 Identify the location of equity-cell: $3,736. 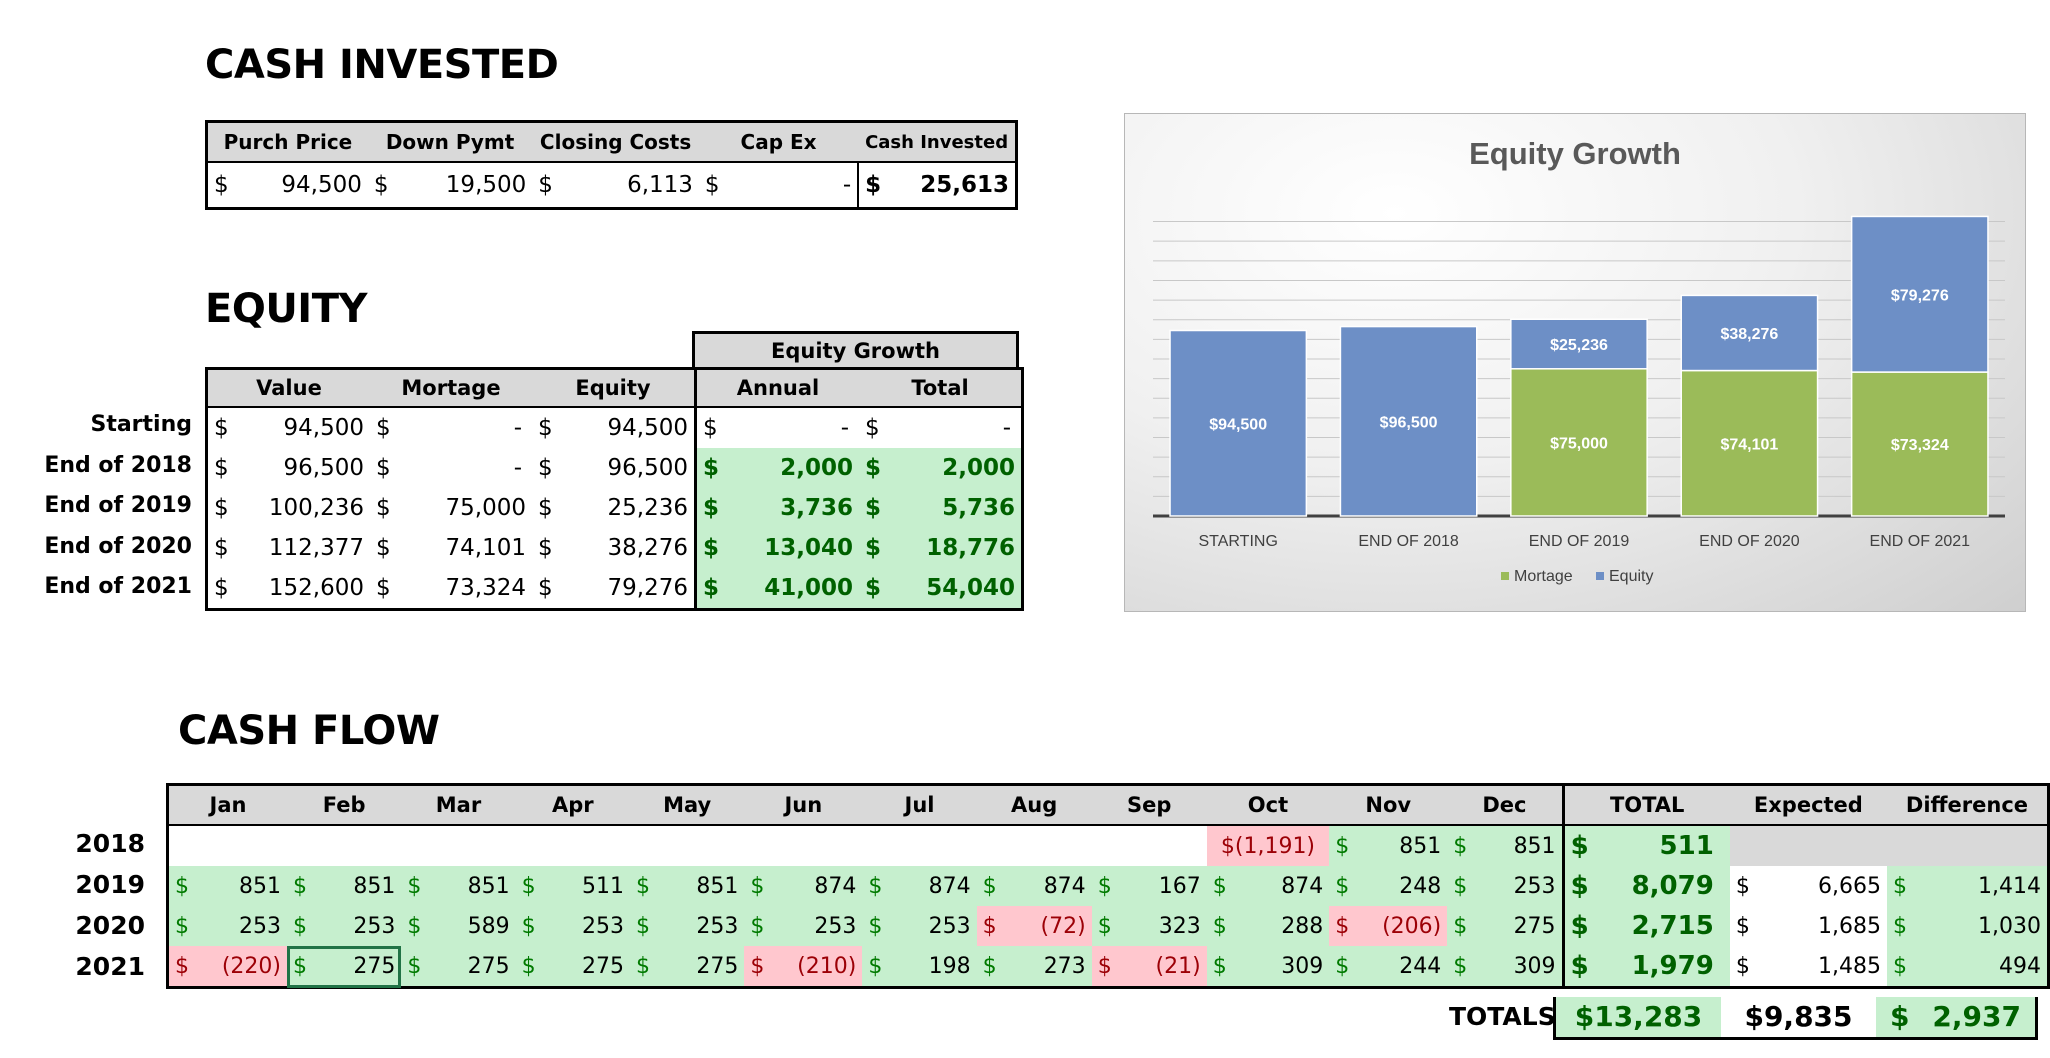
(776, 508).